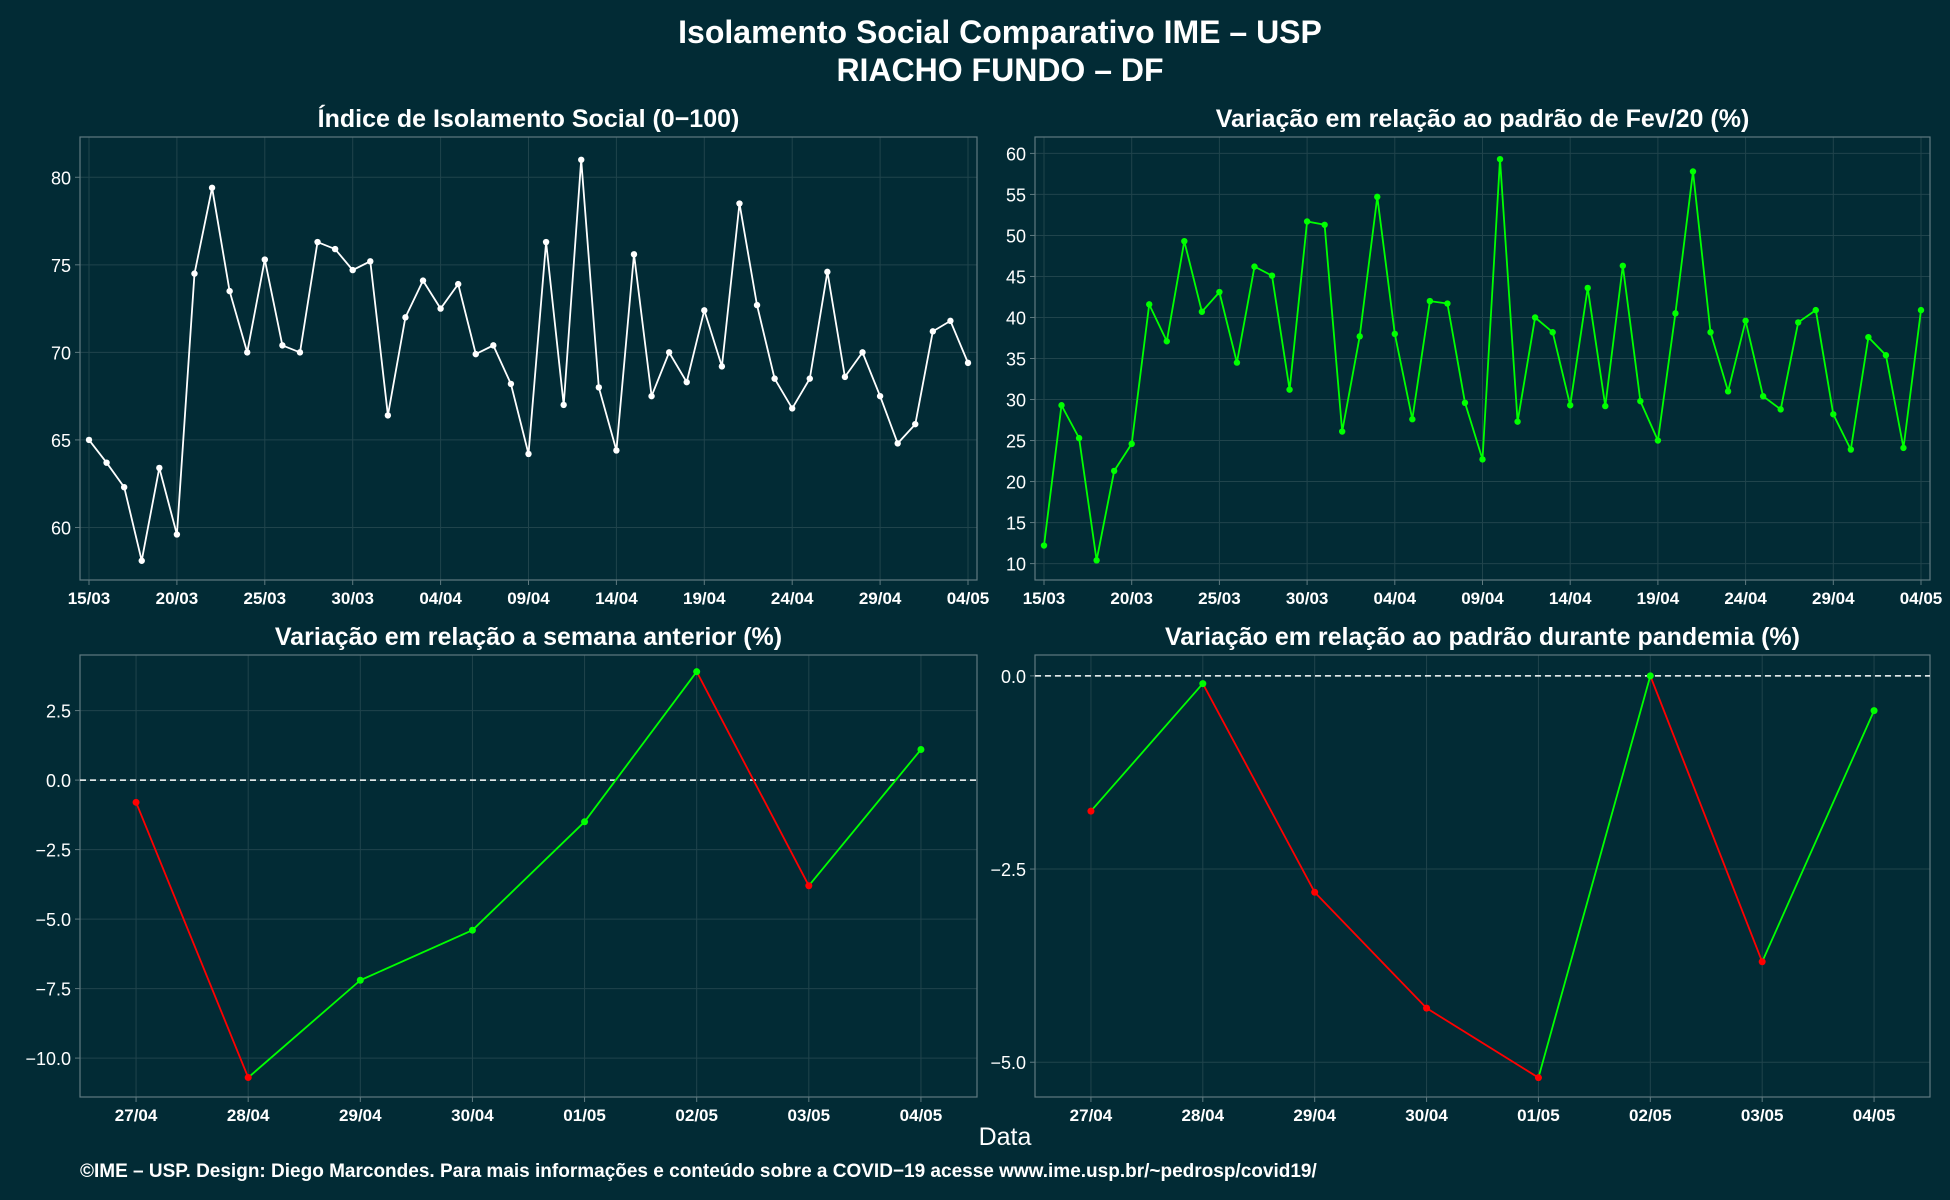  What do you see at coordinates (1000, 32) in the screenshot?
I see `figure-title-line1: Isolamento Social Comparativo IME – USP` at bounding box center [1000, 32].